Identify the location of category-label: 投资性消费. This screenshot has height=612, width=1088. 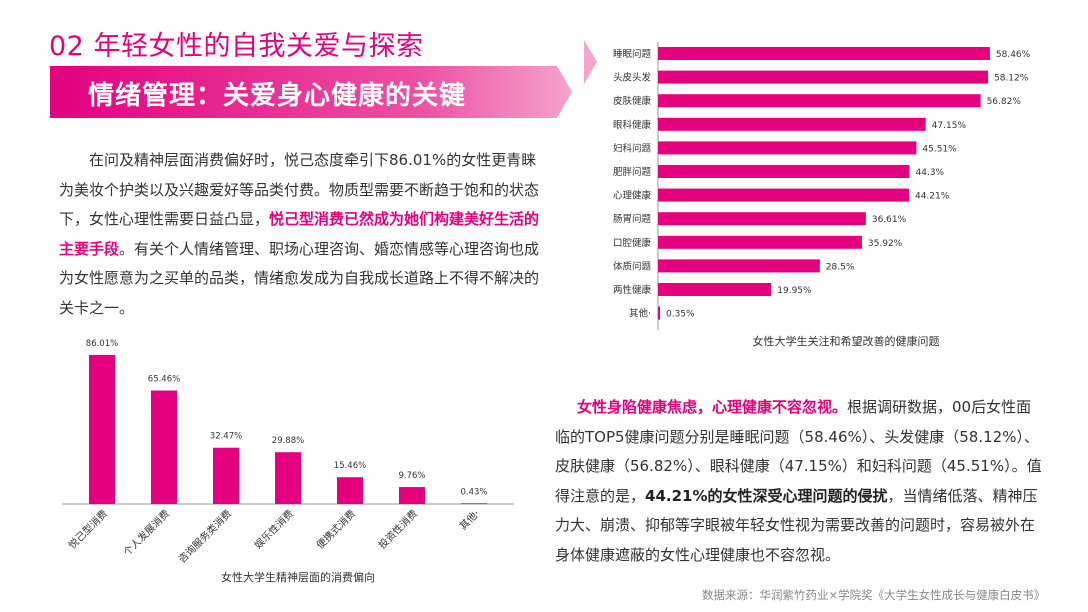
(398, 529).